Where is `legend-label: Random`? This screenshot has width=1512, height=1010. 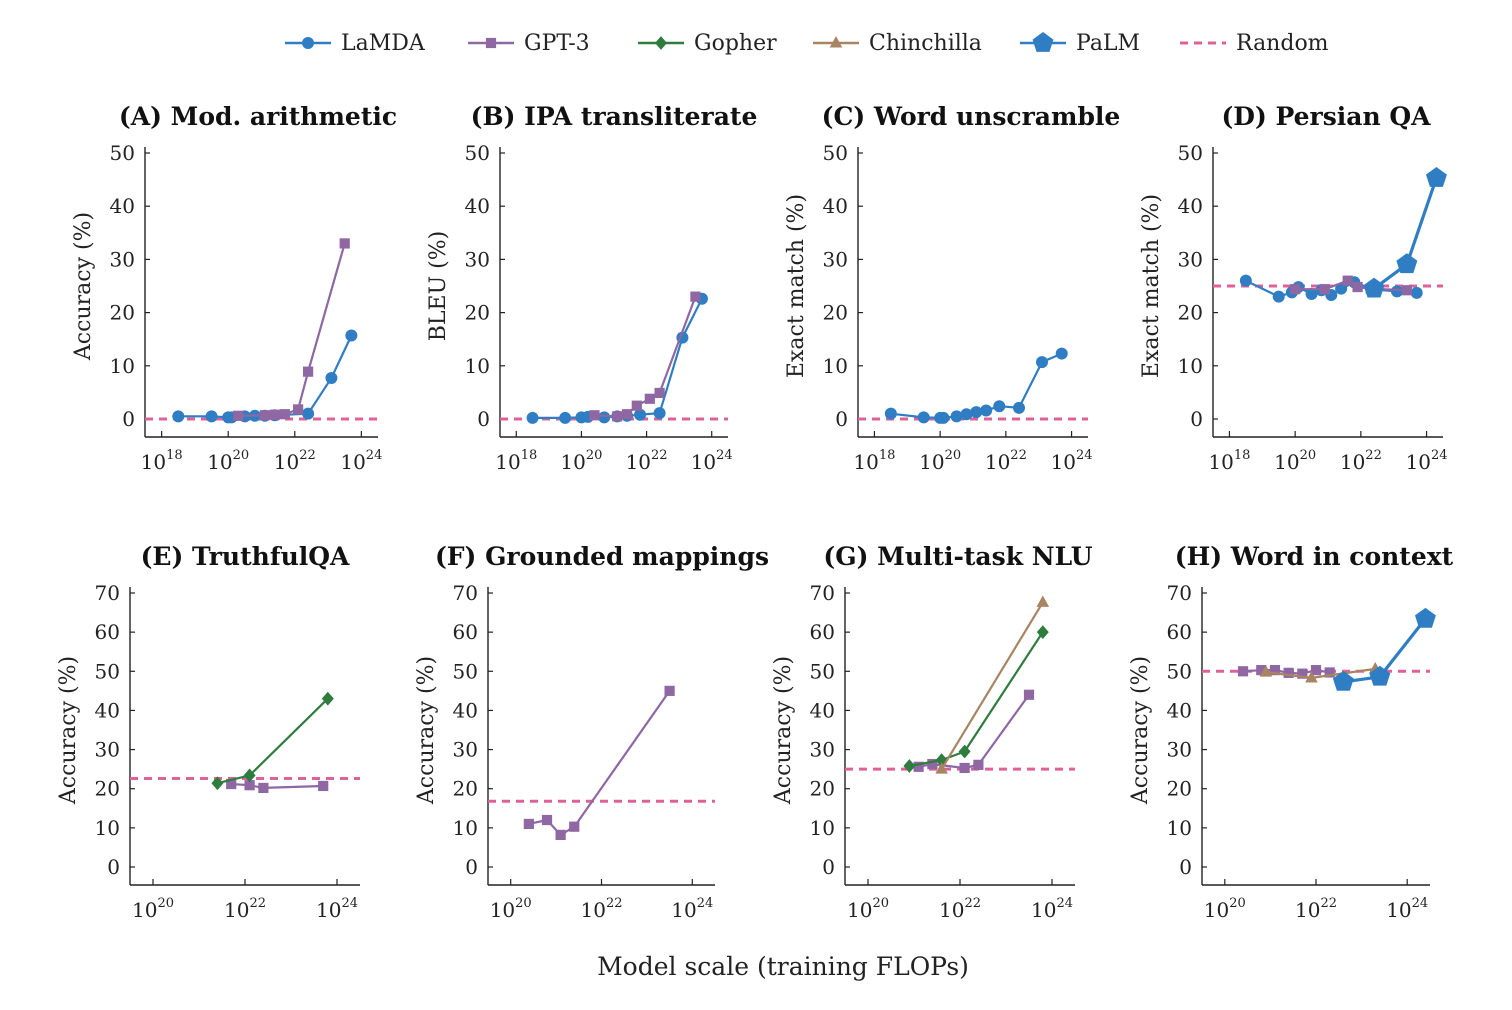 legend-label: Random is located at coordinates (1282, 43).